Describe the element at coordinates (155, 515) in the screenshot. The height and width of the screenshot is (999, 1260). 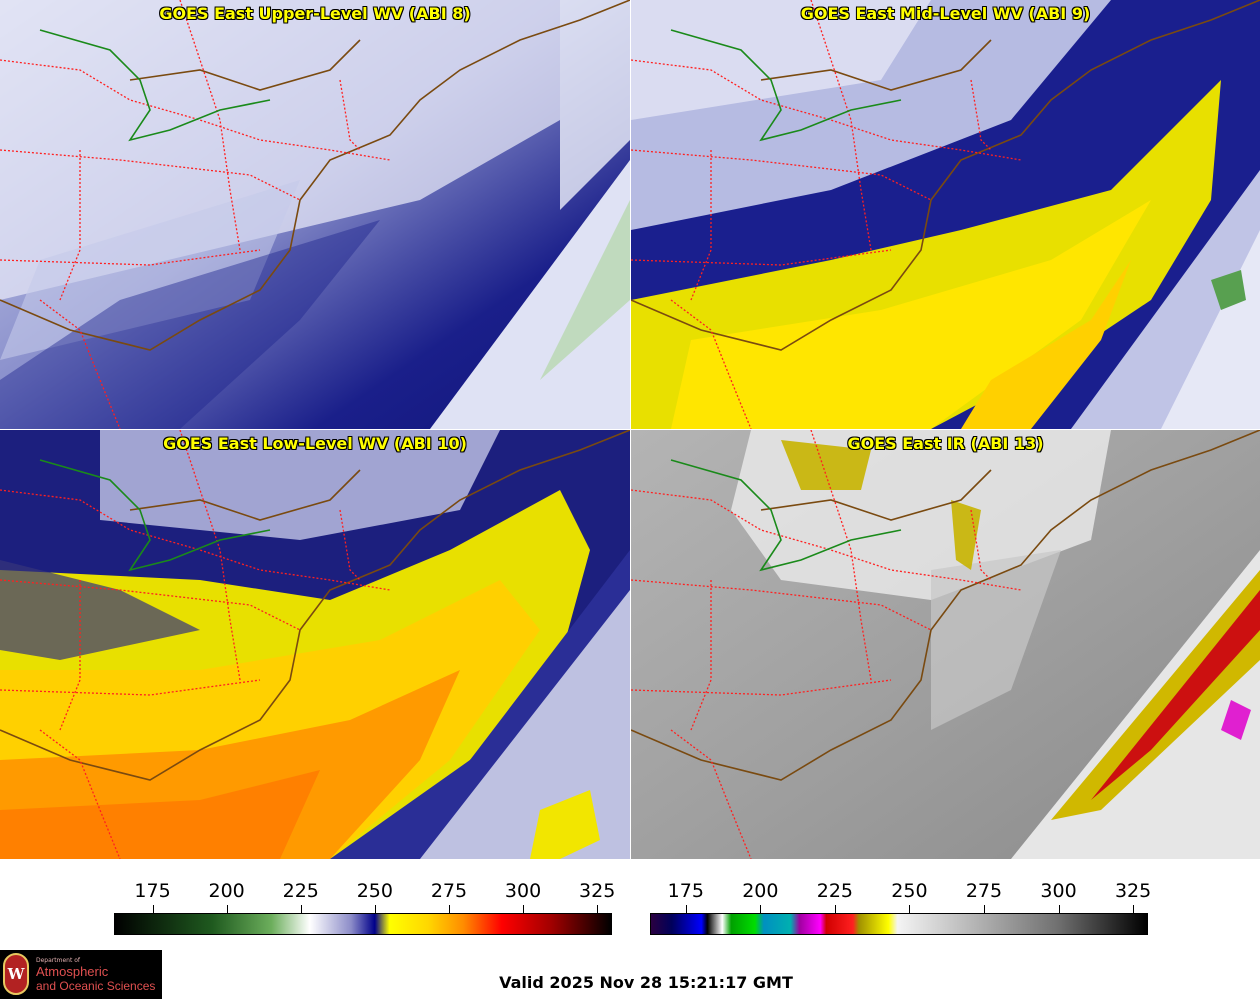
I see `low-wv-lake-outline` at that location.